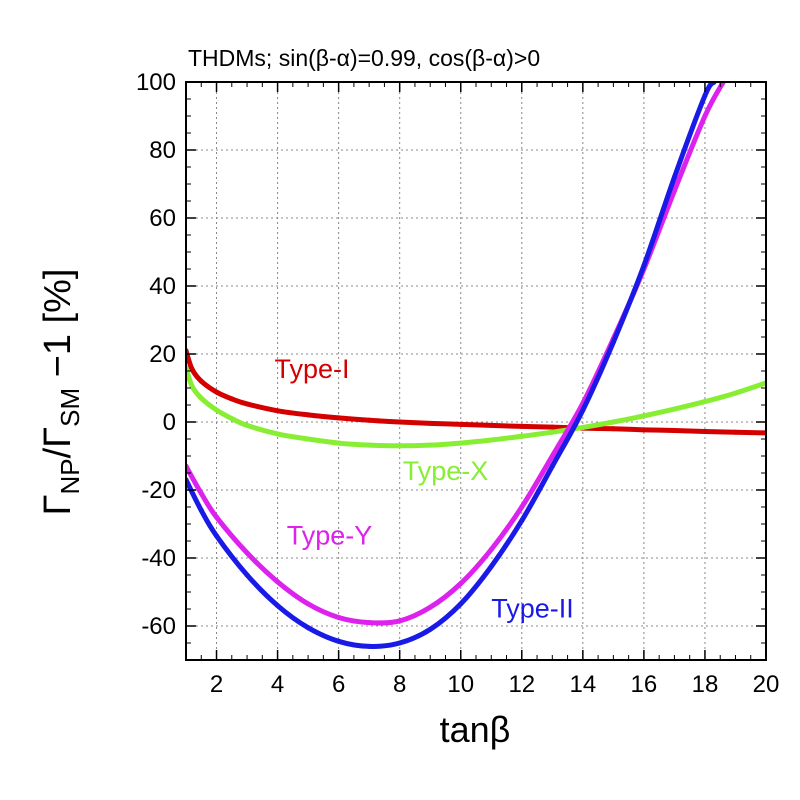 Image resolution: width=800 pixels, height=800 pixels. Describe the element at coordinates (475, 729) in the screenshot. I see `x-axis-title: tanβ` at that location.